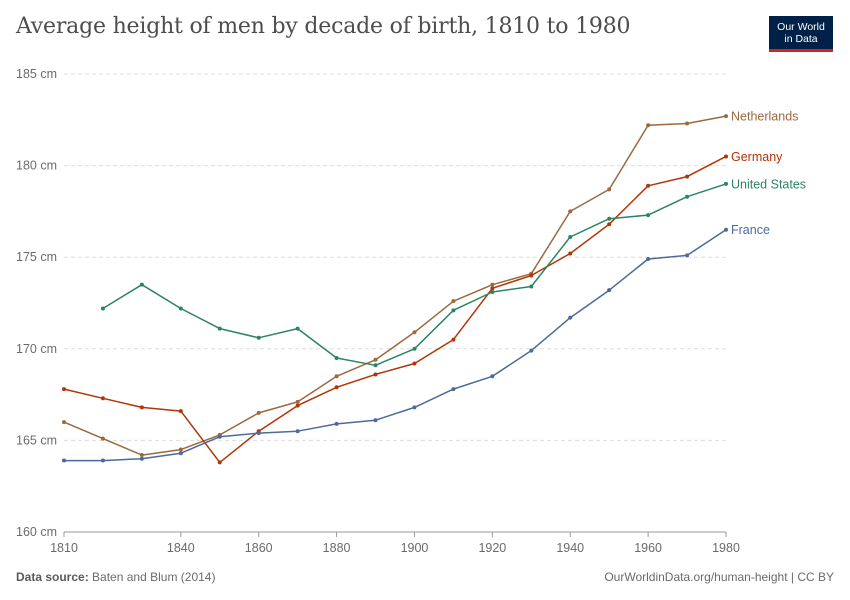  What do you see at coordinates (648, 548) in the screenshot?
I see `x-tick-label: 1960` at bounding box center [648, 548].